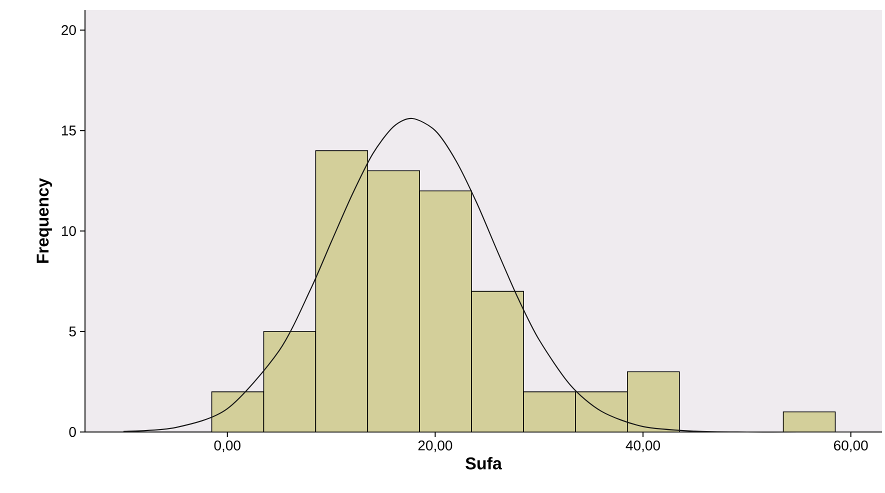 Image resolution: width=885 pixels, height=493 pixels. What do you see at coordinates (851, 446) in the screenshot?
I see `x-tick-label: 60,00` at bounding box center [851, 446].